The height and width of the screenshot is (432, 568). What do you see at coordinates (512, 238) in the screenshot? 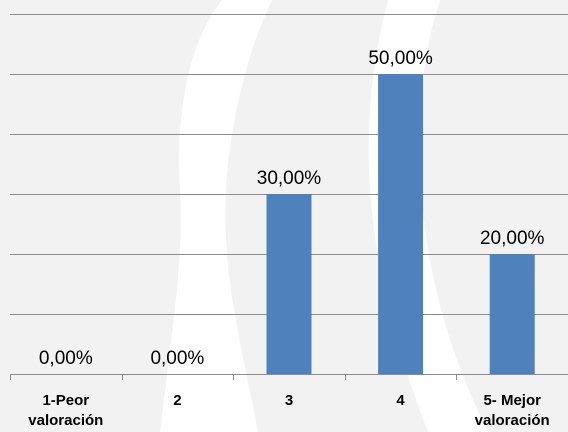
I see `data-label: 20,00%` at bounding box center [512, 238].